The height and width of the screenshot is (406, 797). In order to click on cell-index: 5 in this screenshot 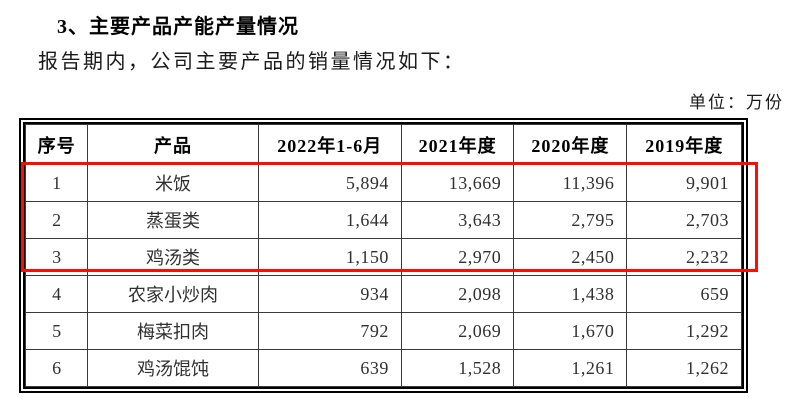, I will do `click(56, 331)`.